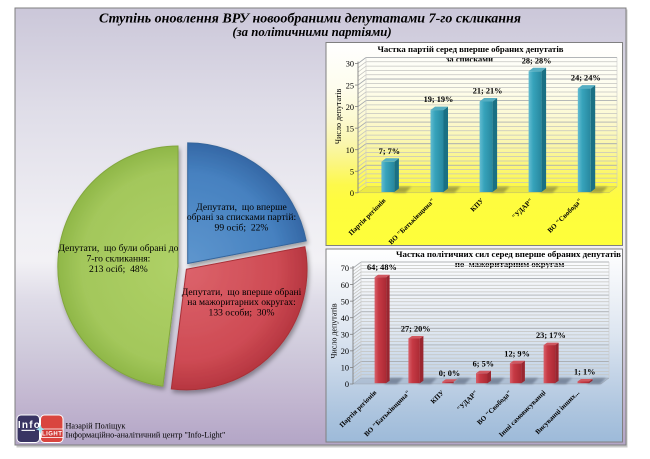  I want to click on svg-text: 64; 48%, so click(382, 267).